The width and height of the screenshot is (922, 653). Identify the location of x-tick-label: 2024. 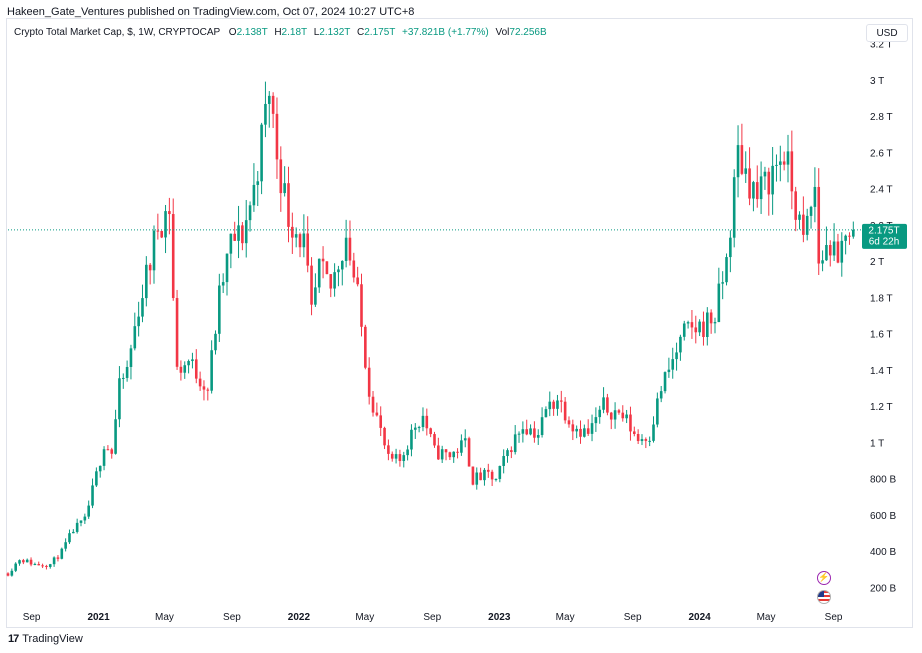
(699, 617).